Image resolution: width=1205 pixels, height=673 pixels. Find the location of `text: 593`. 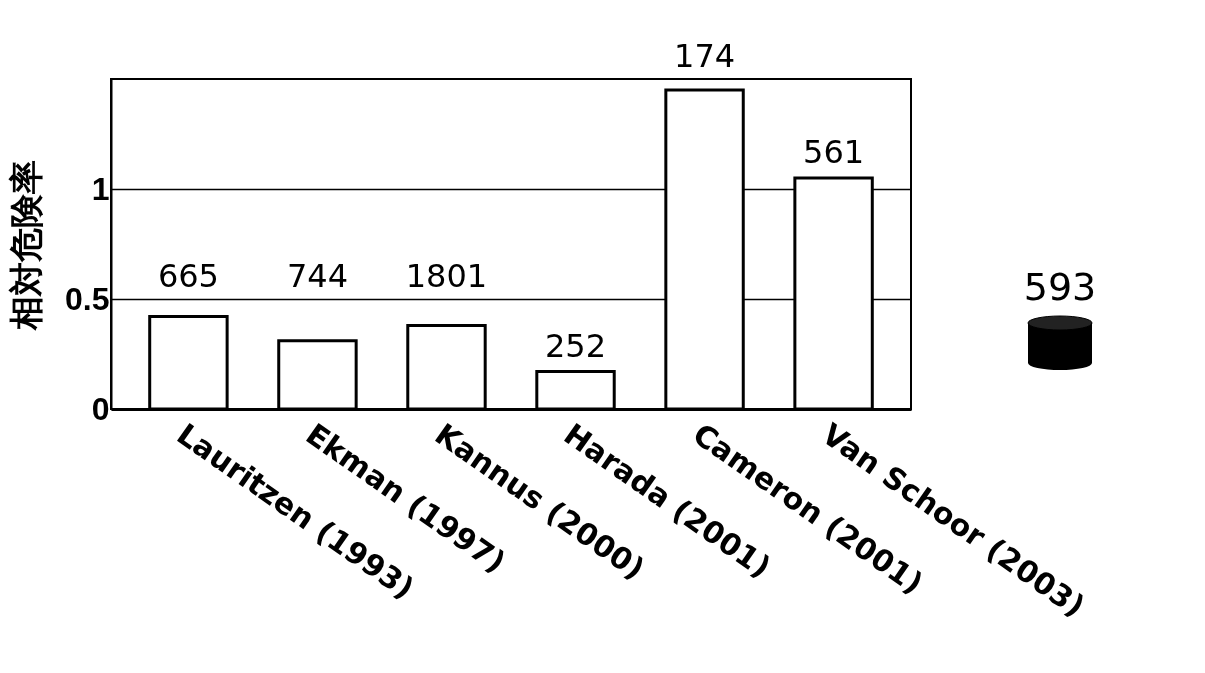

text: 593 is located at coordinates (1060, 287).